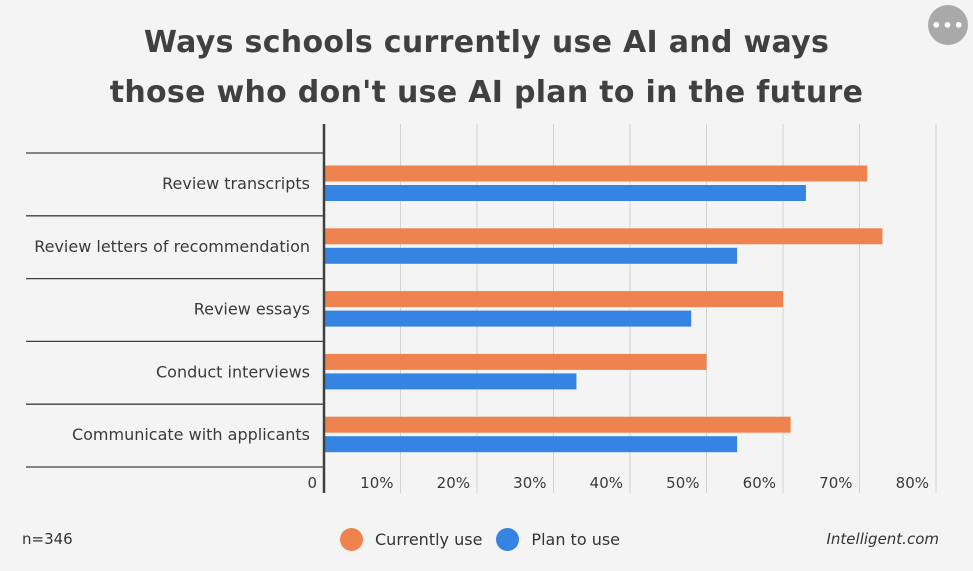 Image resolution: width=973 pixels, height=571 pixels. Describe the element at coordinates (508, 539) in the screenshot. I see `legend-swatch-plan-to-use` at that location.